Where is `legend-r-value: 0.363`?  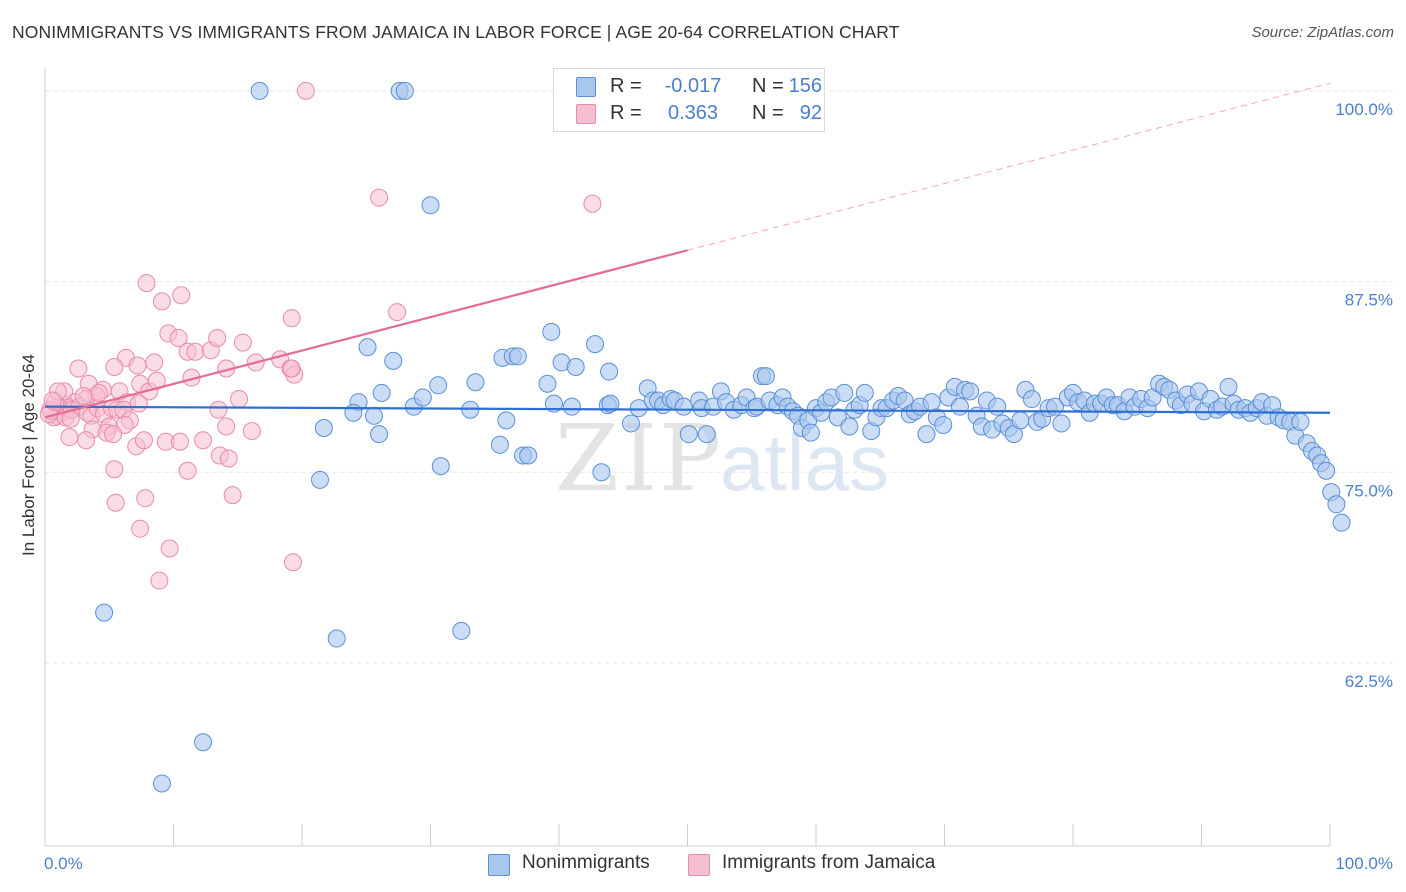 legend-r-value: 0.363 is located at coordinates (693, 113).